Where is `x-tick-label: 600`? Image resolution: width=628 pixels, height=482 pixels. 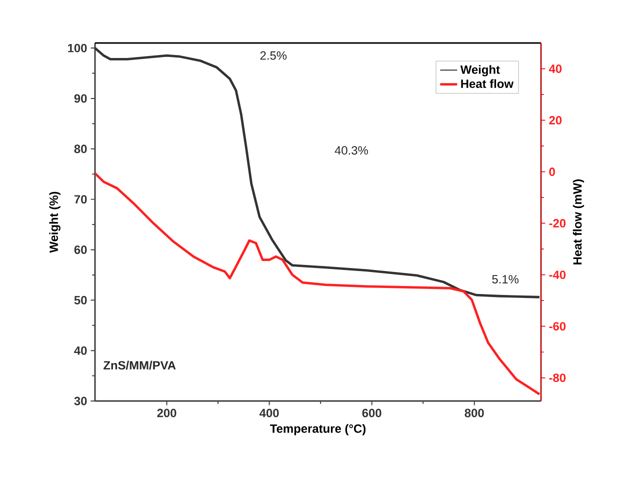
x-tick-label: 600 is located at coordinates (372, 413).